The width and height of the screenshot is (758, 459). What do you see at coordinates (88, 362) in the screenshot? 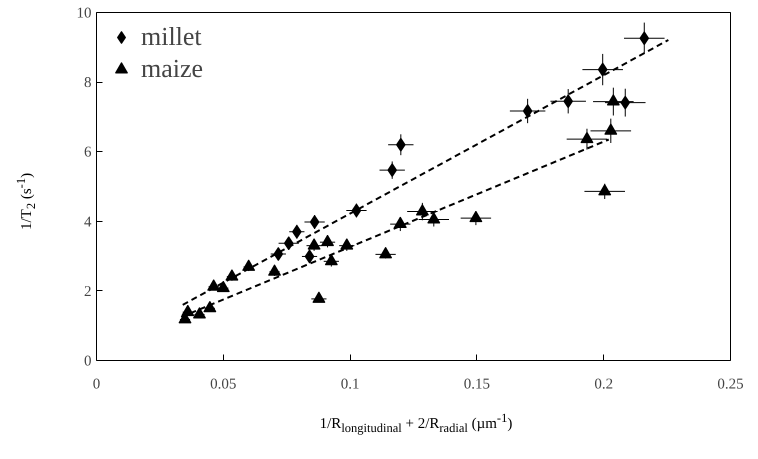
I see `y-tick-label: 0` at bounding box center [88, 362].